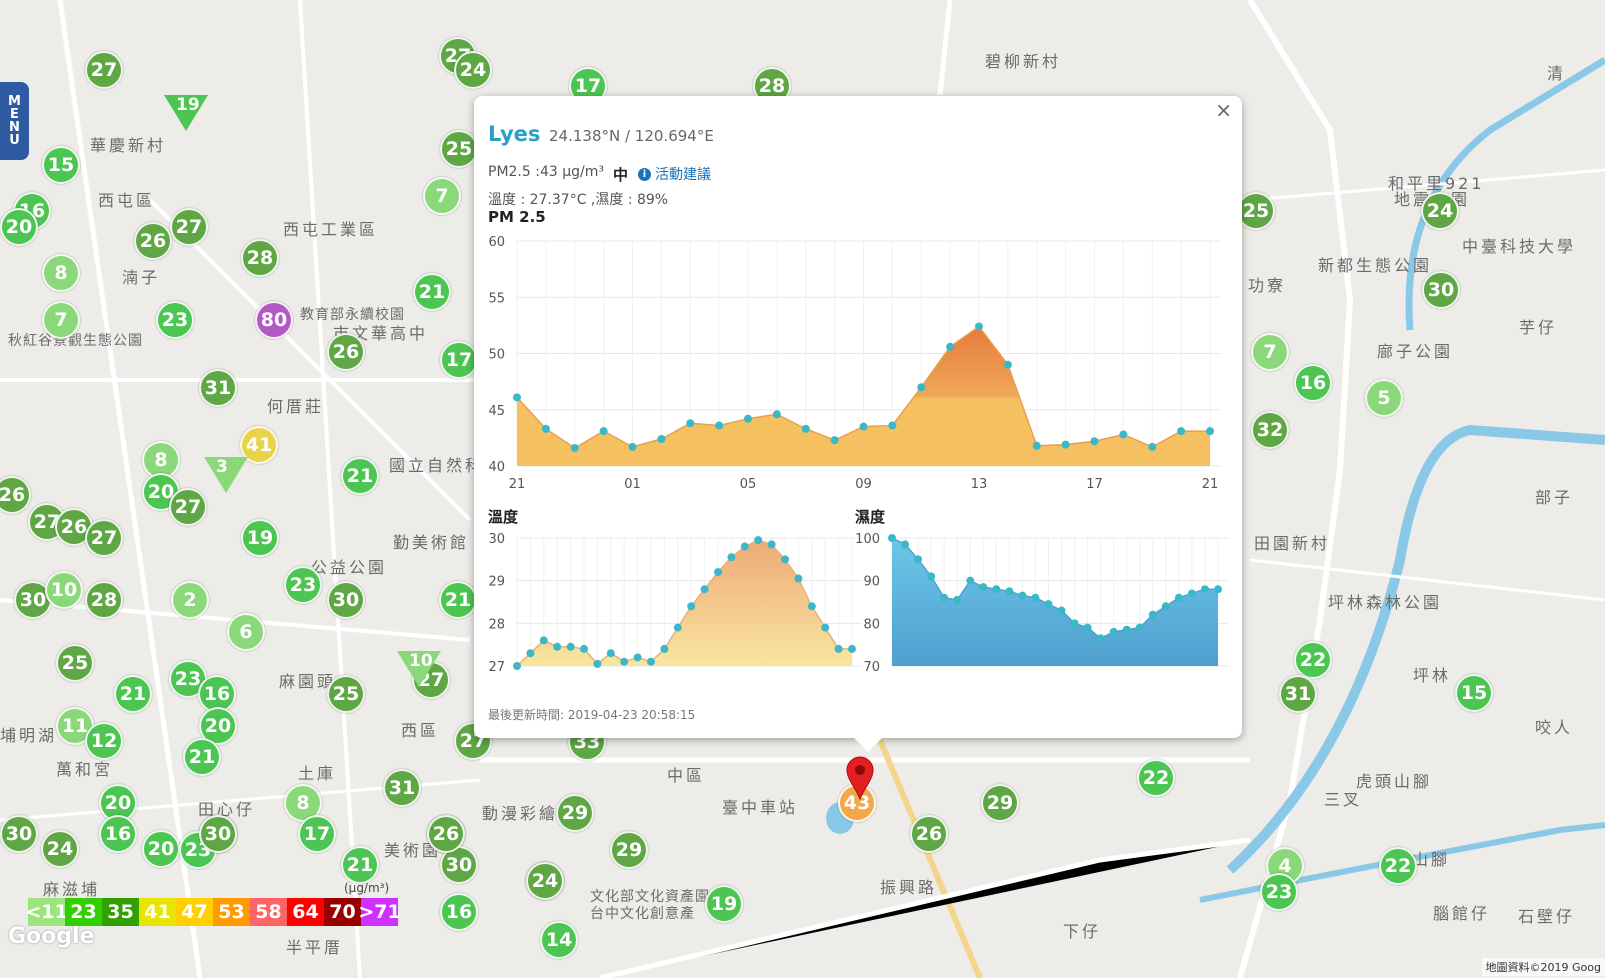  What do you see at coordinates (419, 669) in the screenshot?
I see `sensor-triangle-marker: 10` at bounding box center [419, 669].